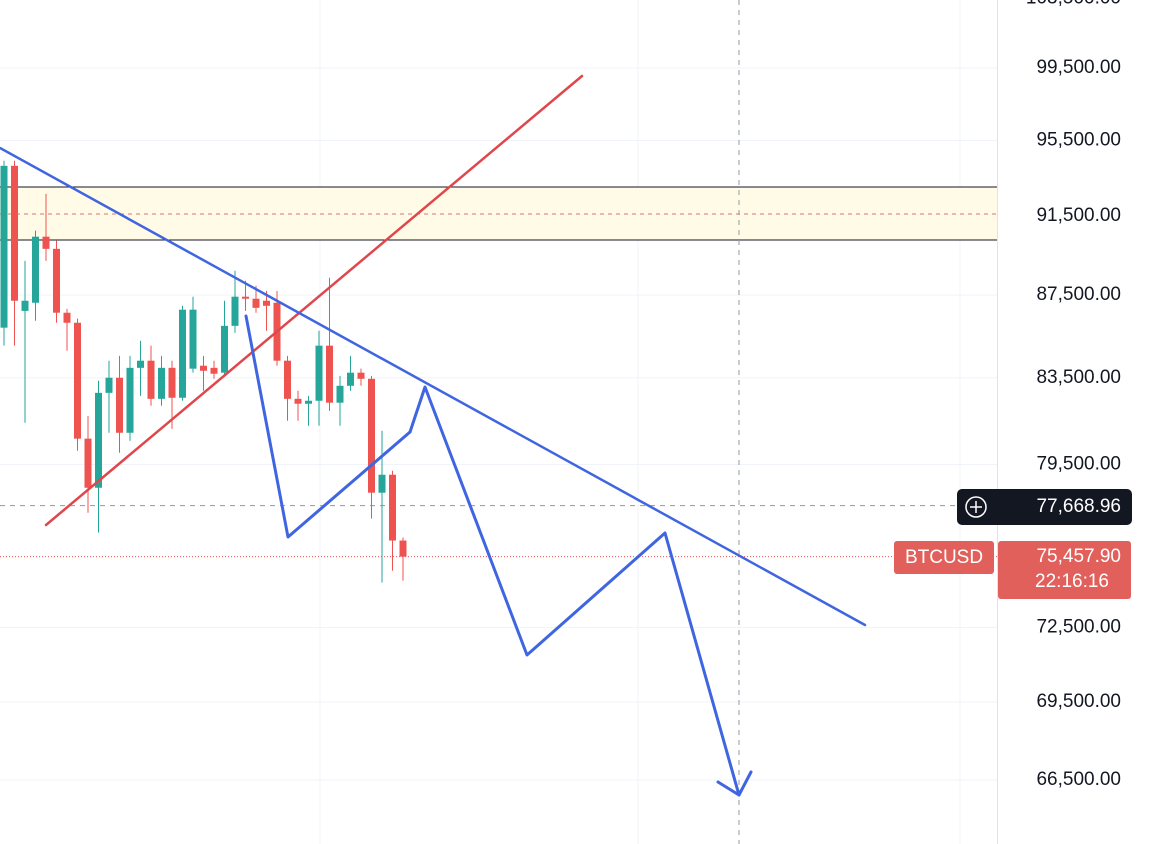 The width and height of the screenshot is (1156, 844). I want to click on last-price-label: BTCUSD 75,457.90 22:16:16, so click(1012, 570).